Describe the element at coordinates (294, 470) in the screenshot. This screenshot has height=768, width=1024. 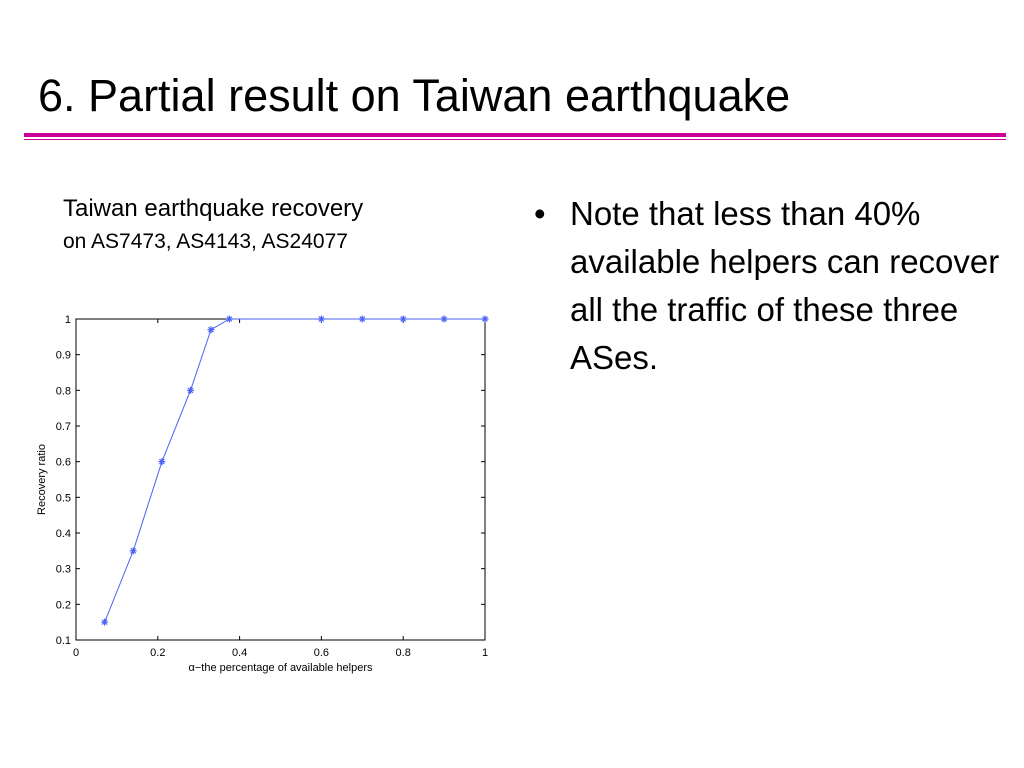
I see `series-line` at that location.